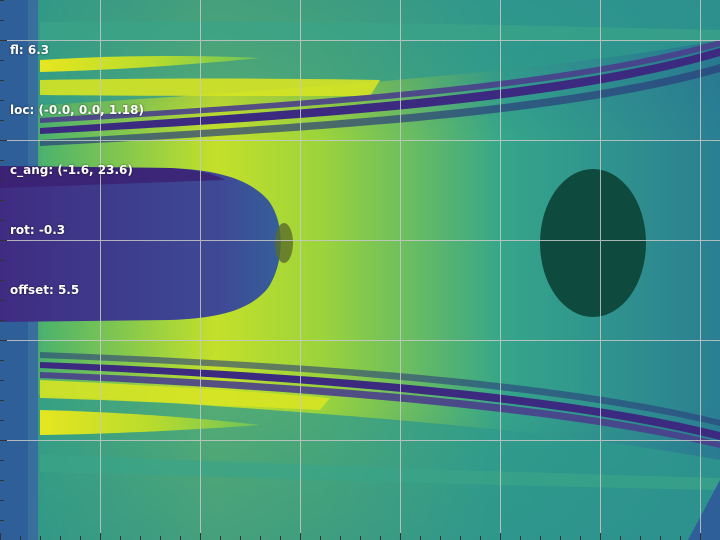 Image resolution: width=720 pixels, height=540 pixels. I want to click on lower-band-outer, so click(380, 401).